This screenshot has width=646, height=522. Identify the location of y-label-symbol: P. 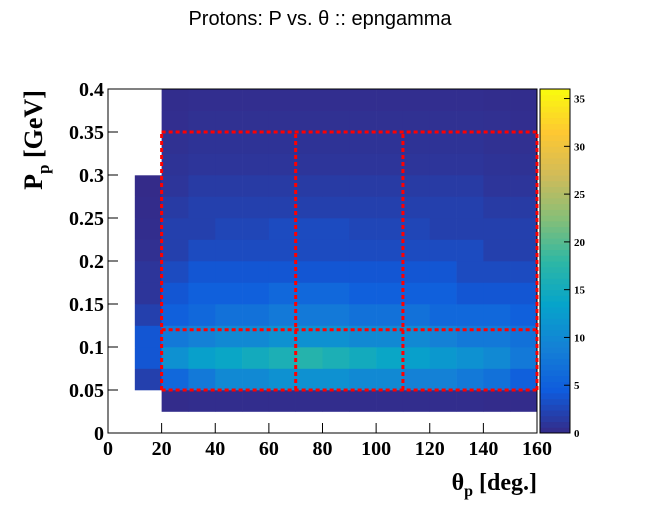
(33, 182).